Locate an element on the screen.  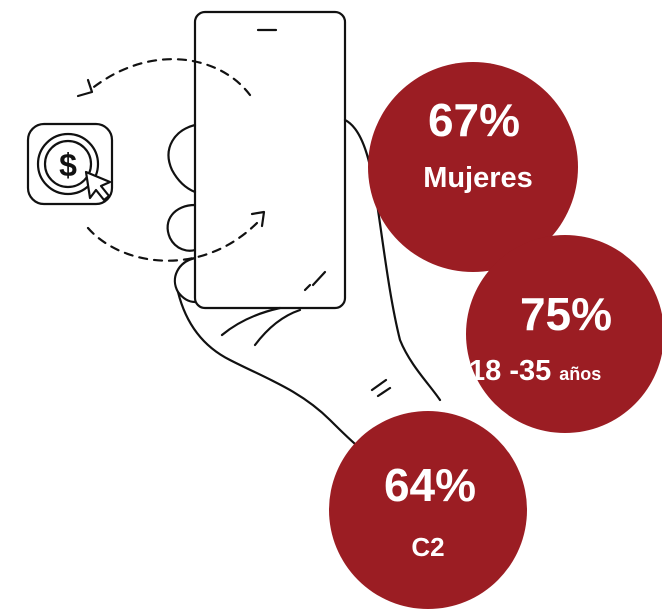
coin is located at coordinates (68, 164).